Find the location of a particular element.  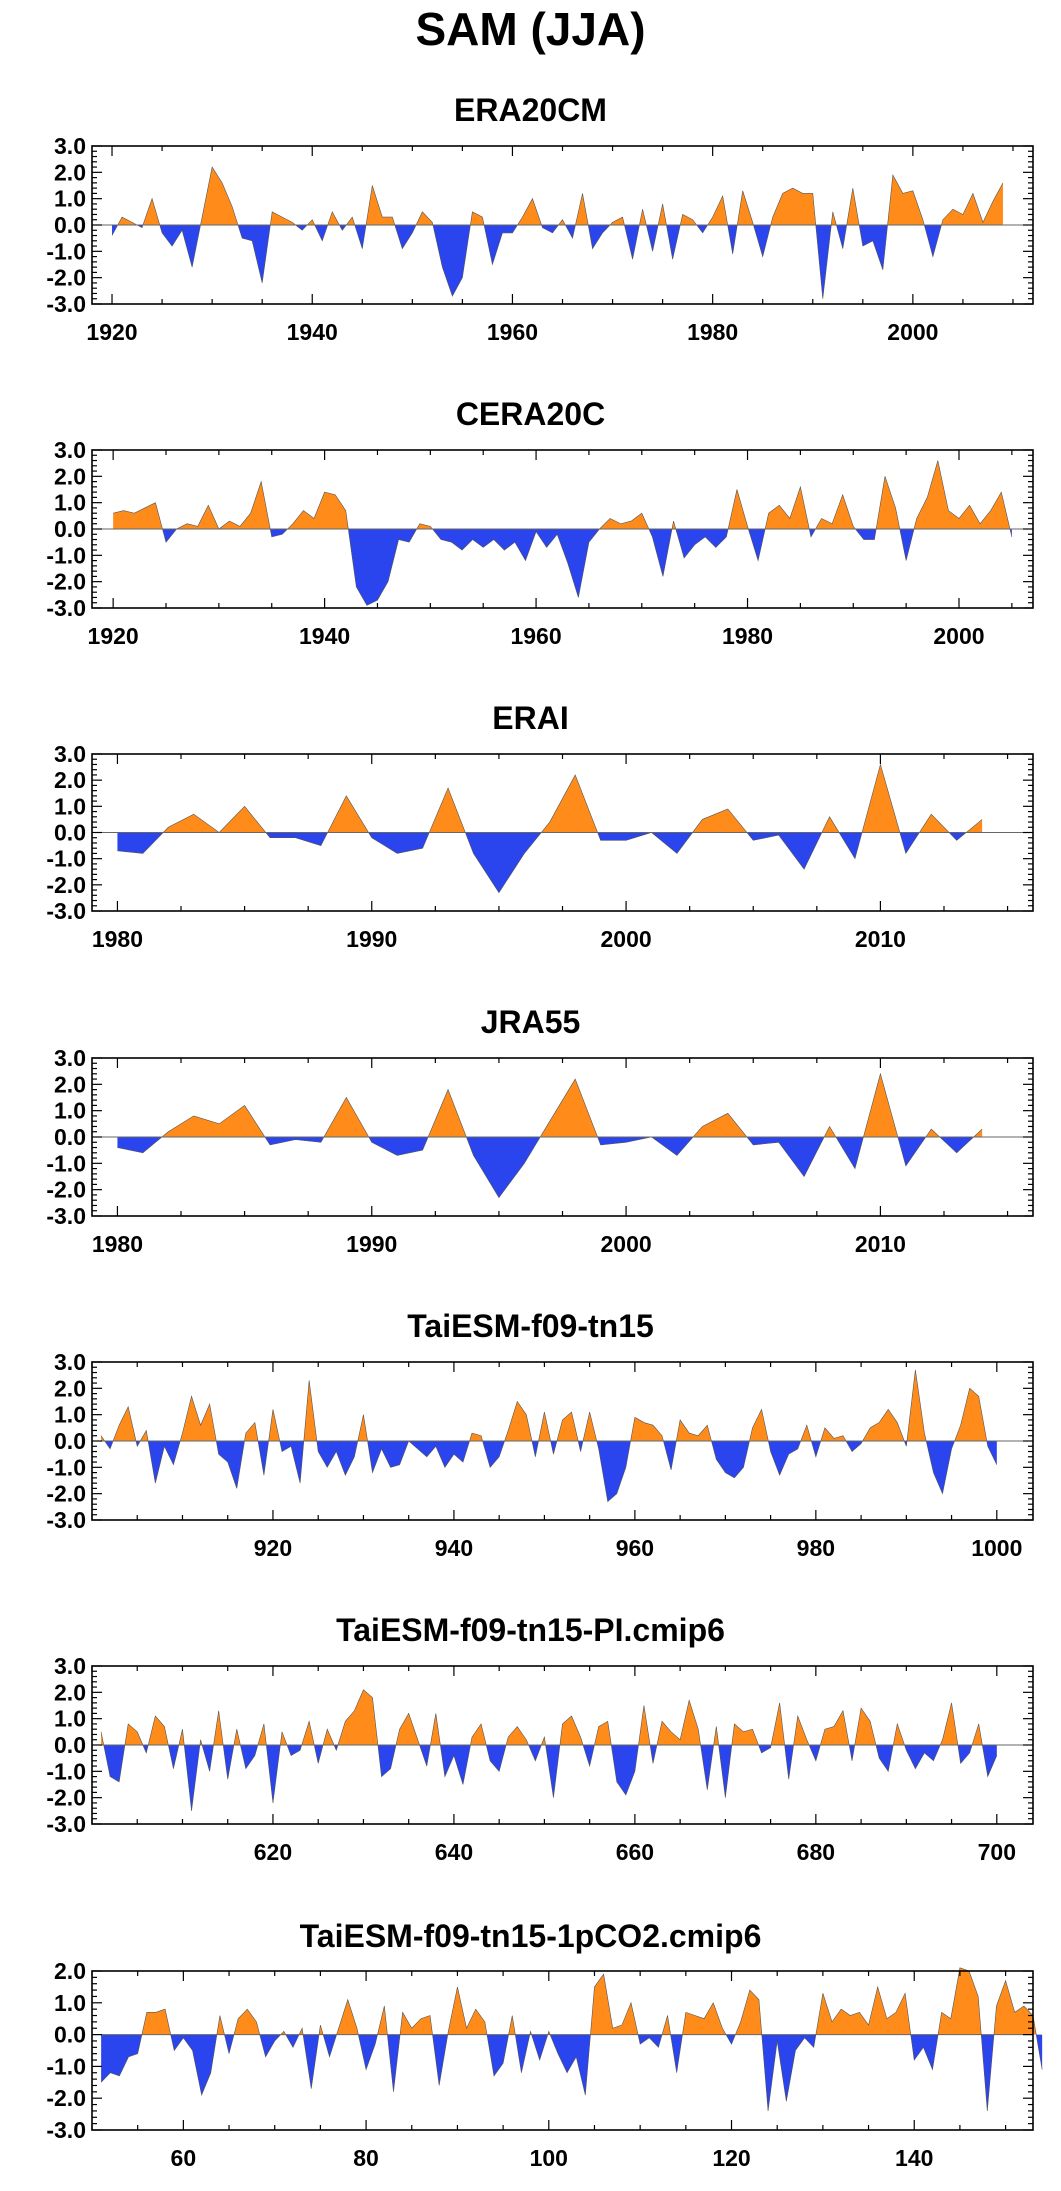

x-tick-label: 700 is located at coordinates (997, 1852).